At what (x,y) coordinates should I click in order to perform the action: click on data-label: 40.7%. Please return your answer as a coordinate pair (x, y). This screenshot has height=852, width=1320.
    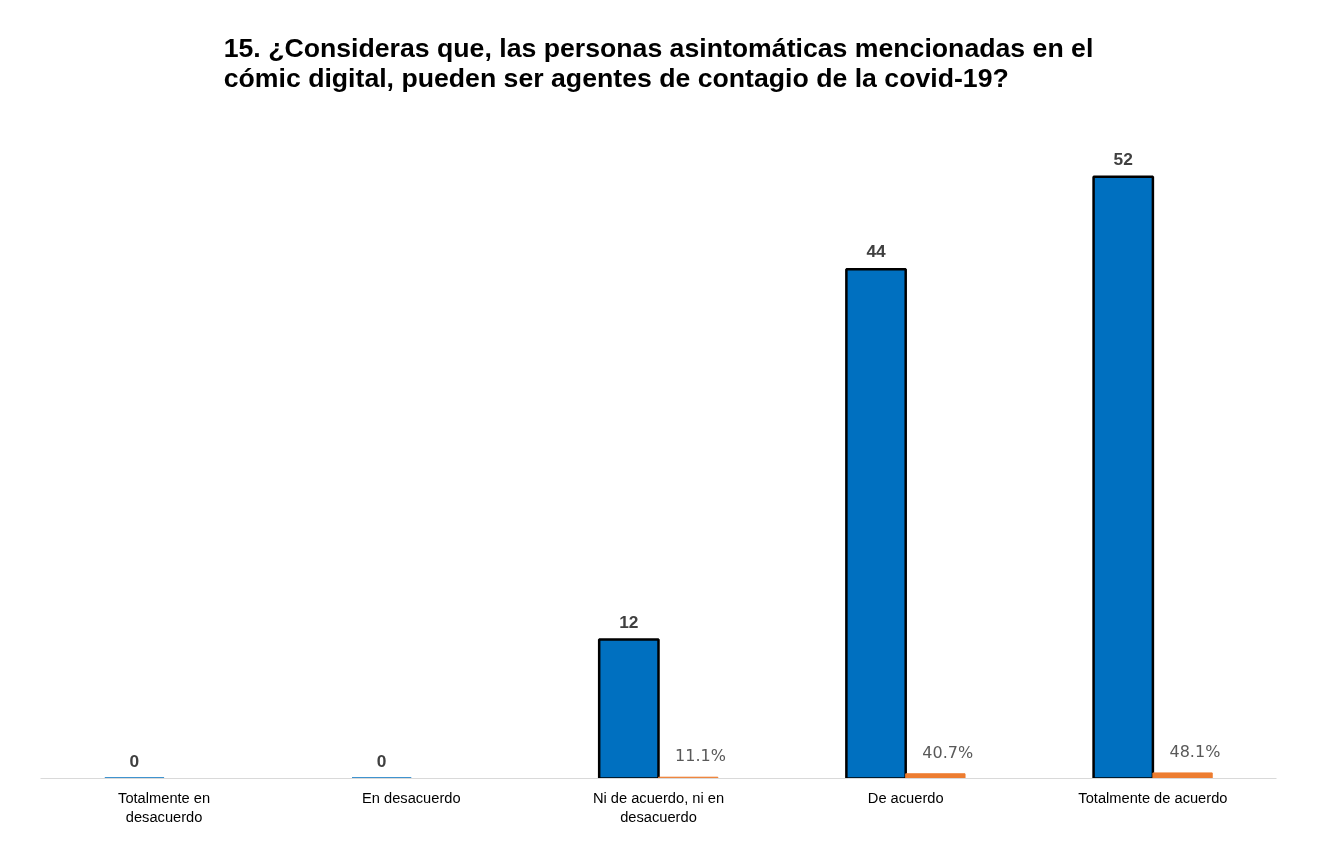
    Looking at the image, I should click on (948, 752).